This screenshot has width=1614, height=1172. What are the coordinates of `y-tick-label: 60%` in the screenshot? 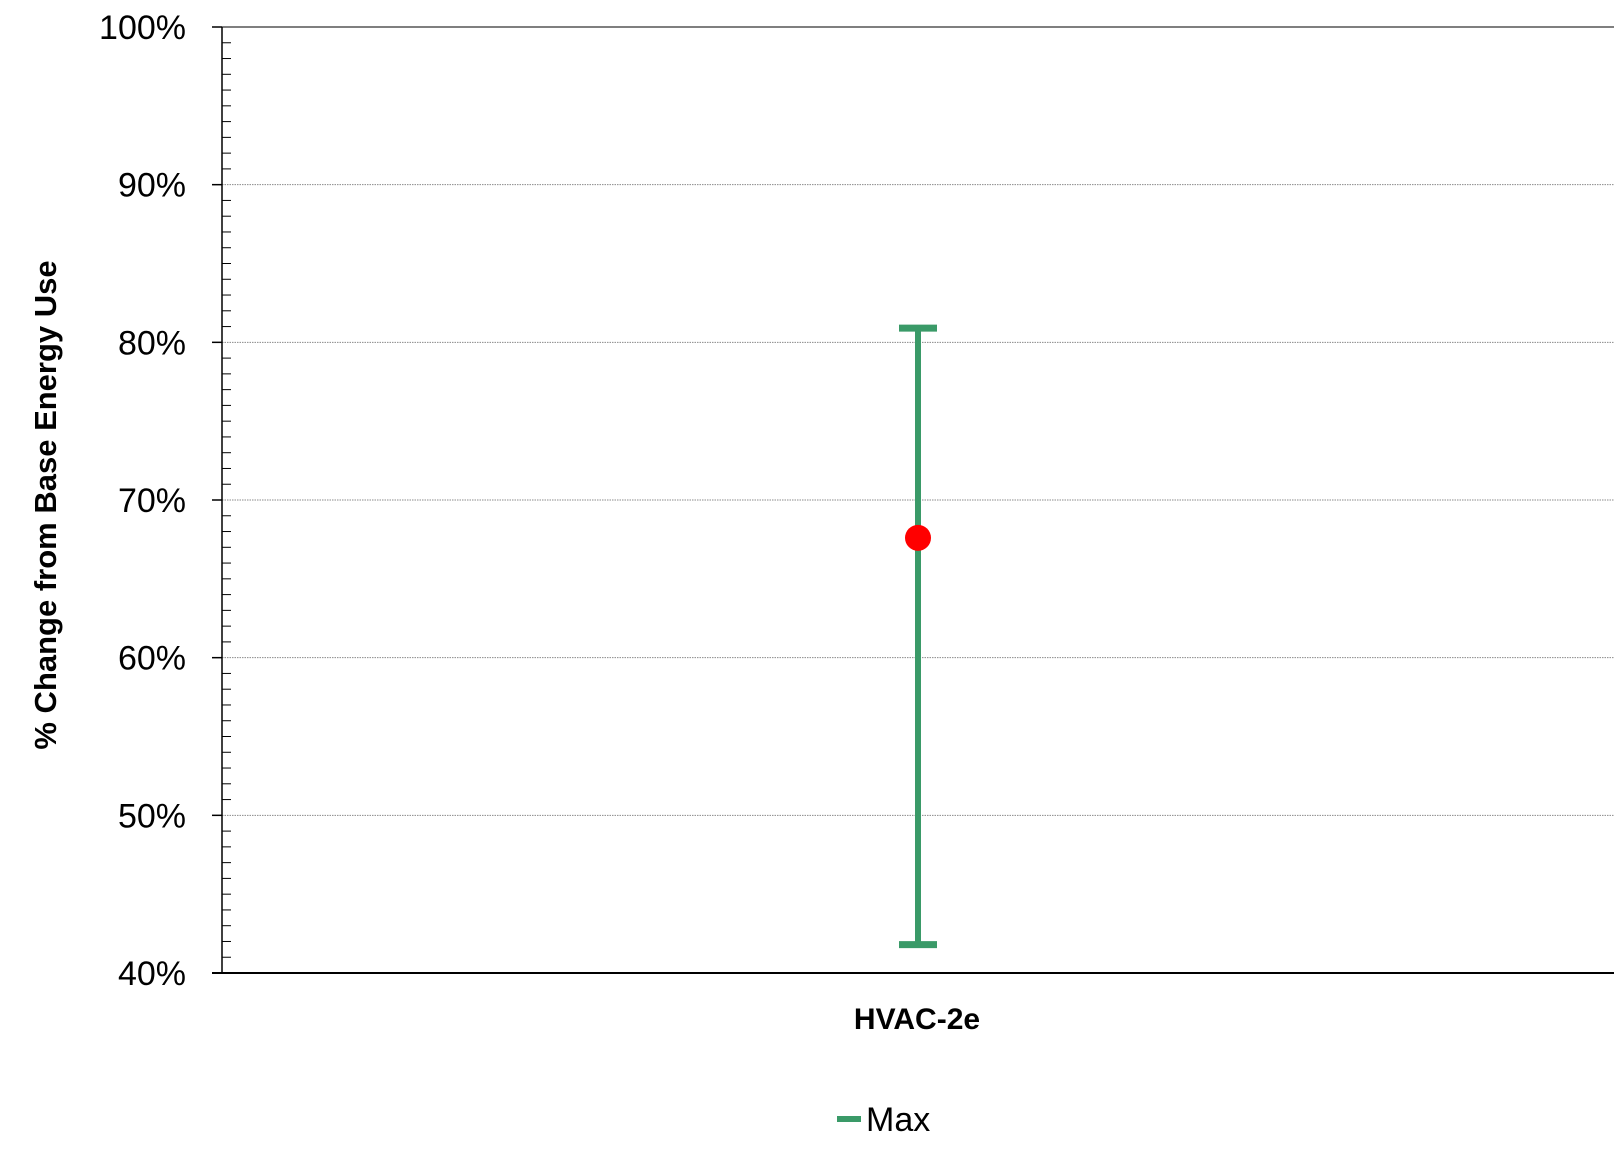 It's located at (152, 659).